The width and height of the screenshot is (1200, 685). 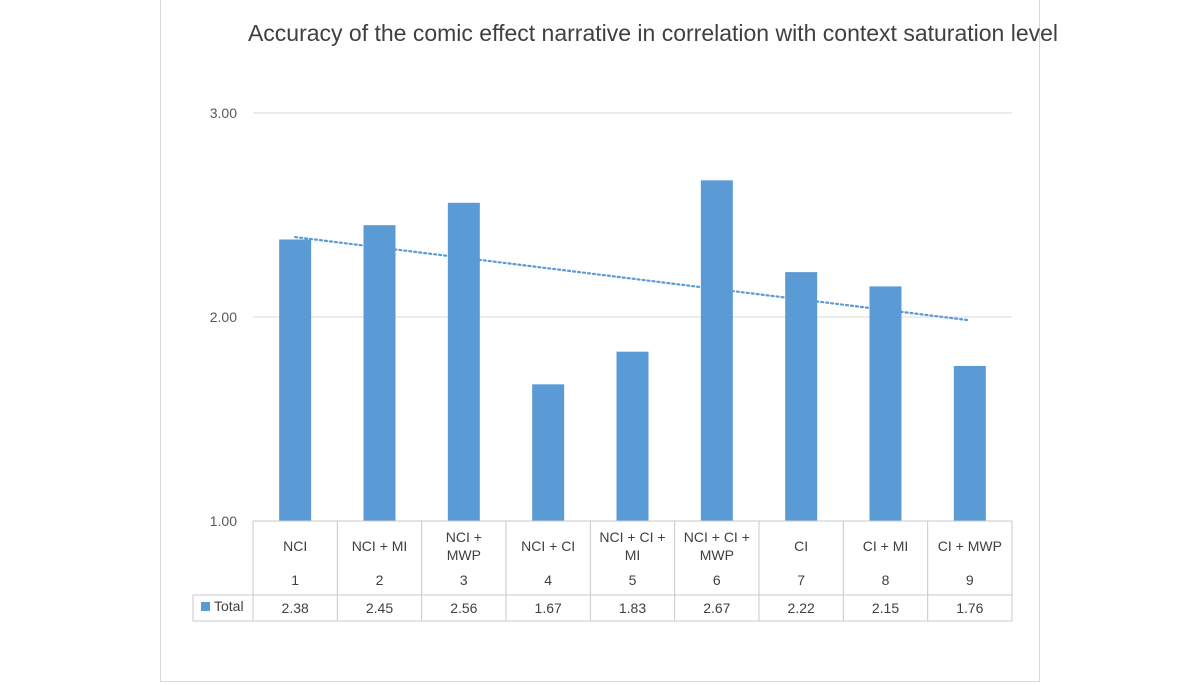 I want to click on x-category-label: CI + MWP, so click(x=970, y=546).